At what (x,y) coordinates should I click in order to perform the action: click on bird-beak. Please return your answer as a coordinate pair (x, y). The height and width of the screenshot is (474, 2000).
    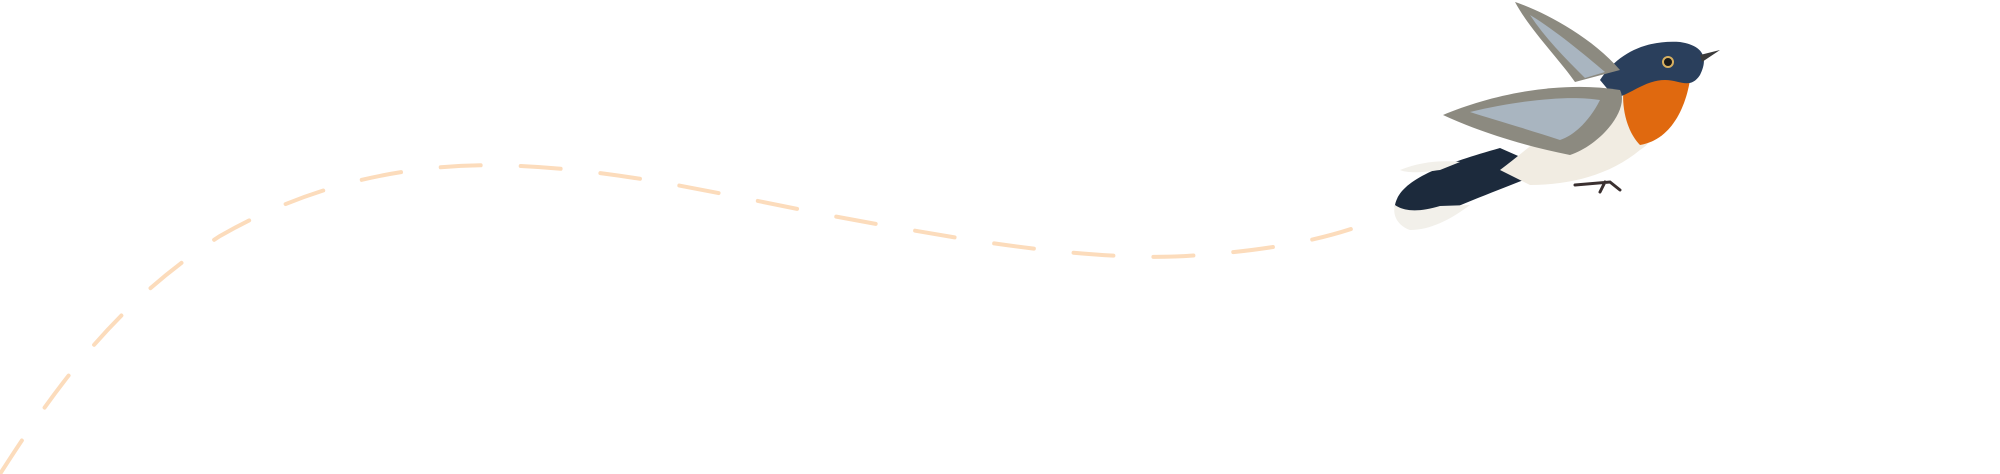
    Looking at the image, I should click on (1710, 56).